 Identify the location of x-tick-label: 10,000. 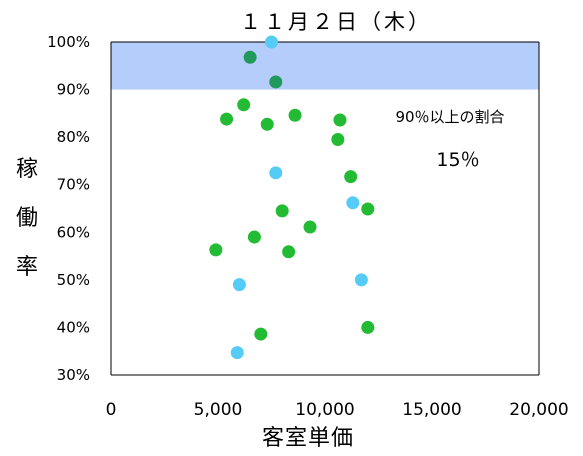
(324, 410).